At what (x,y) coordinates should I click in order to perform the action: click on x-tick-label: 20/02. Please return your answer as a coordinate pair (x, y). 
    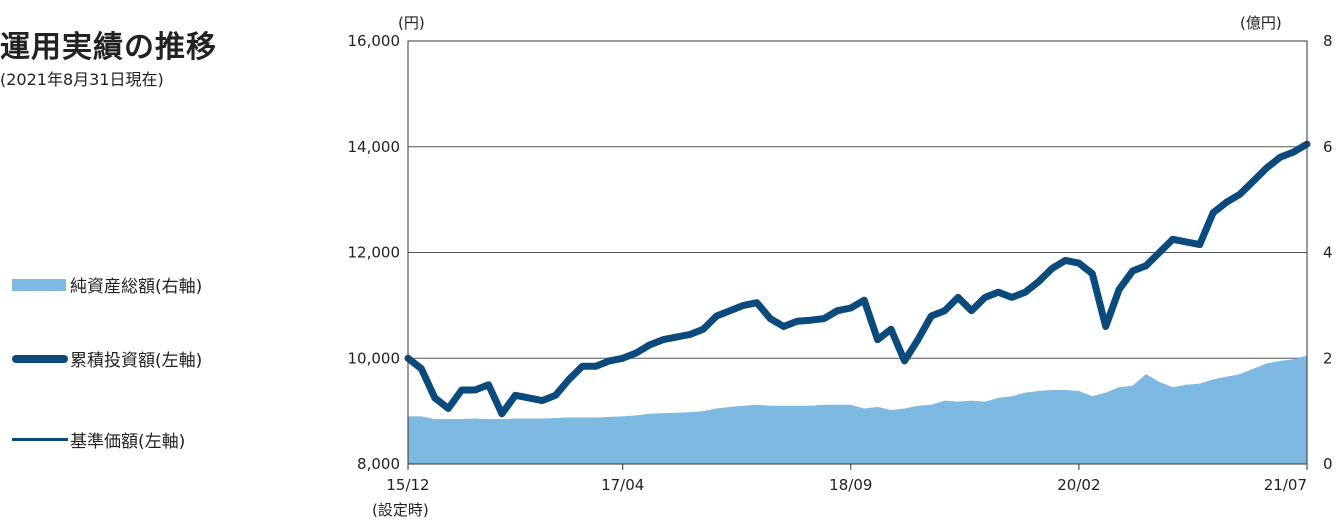
    Looking at the image, I should click on (1078, 485).